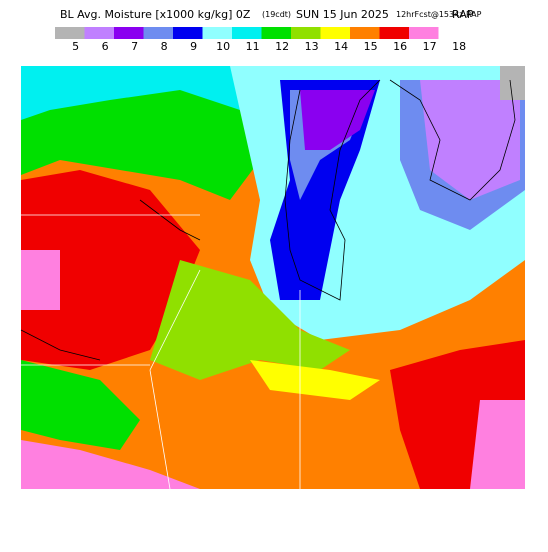 The image size is (548, 552). What do you see at coordinates (75, 46) in the screenshot?
I see `colorbar-label: 5` at bounding box center [75, 46].